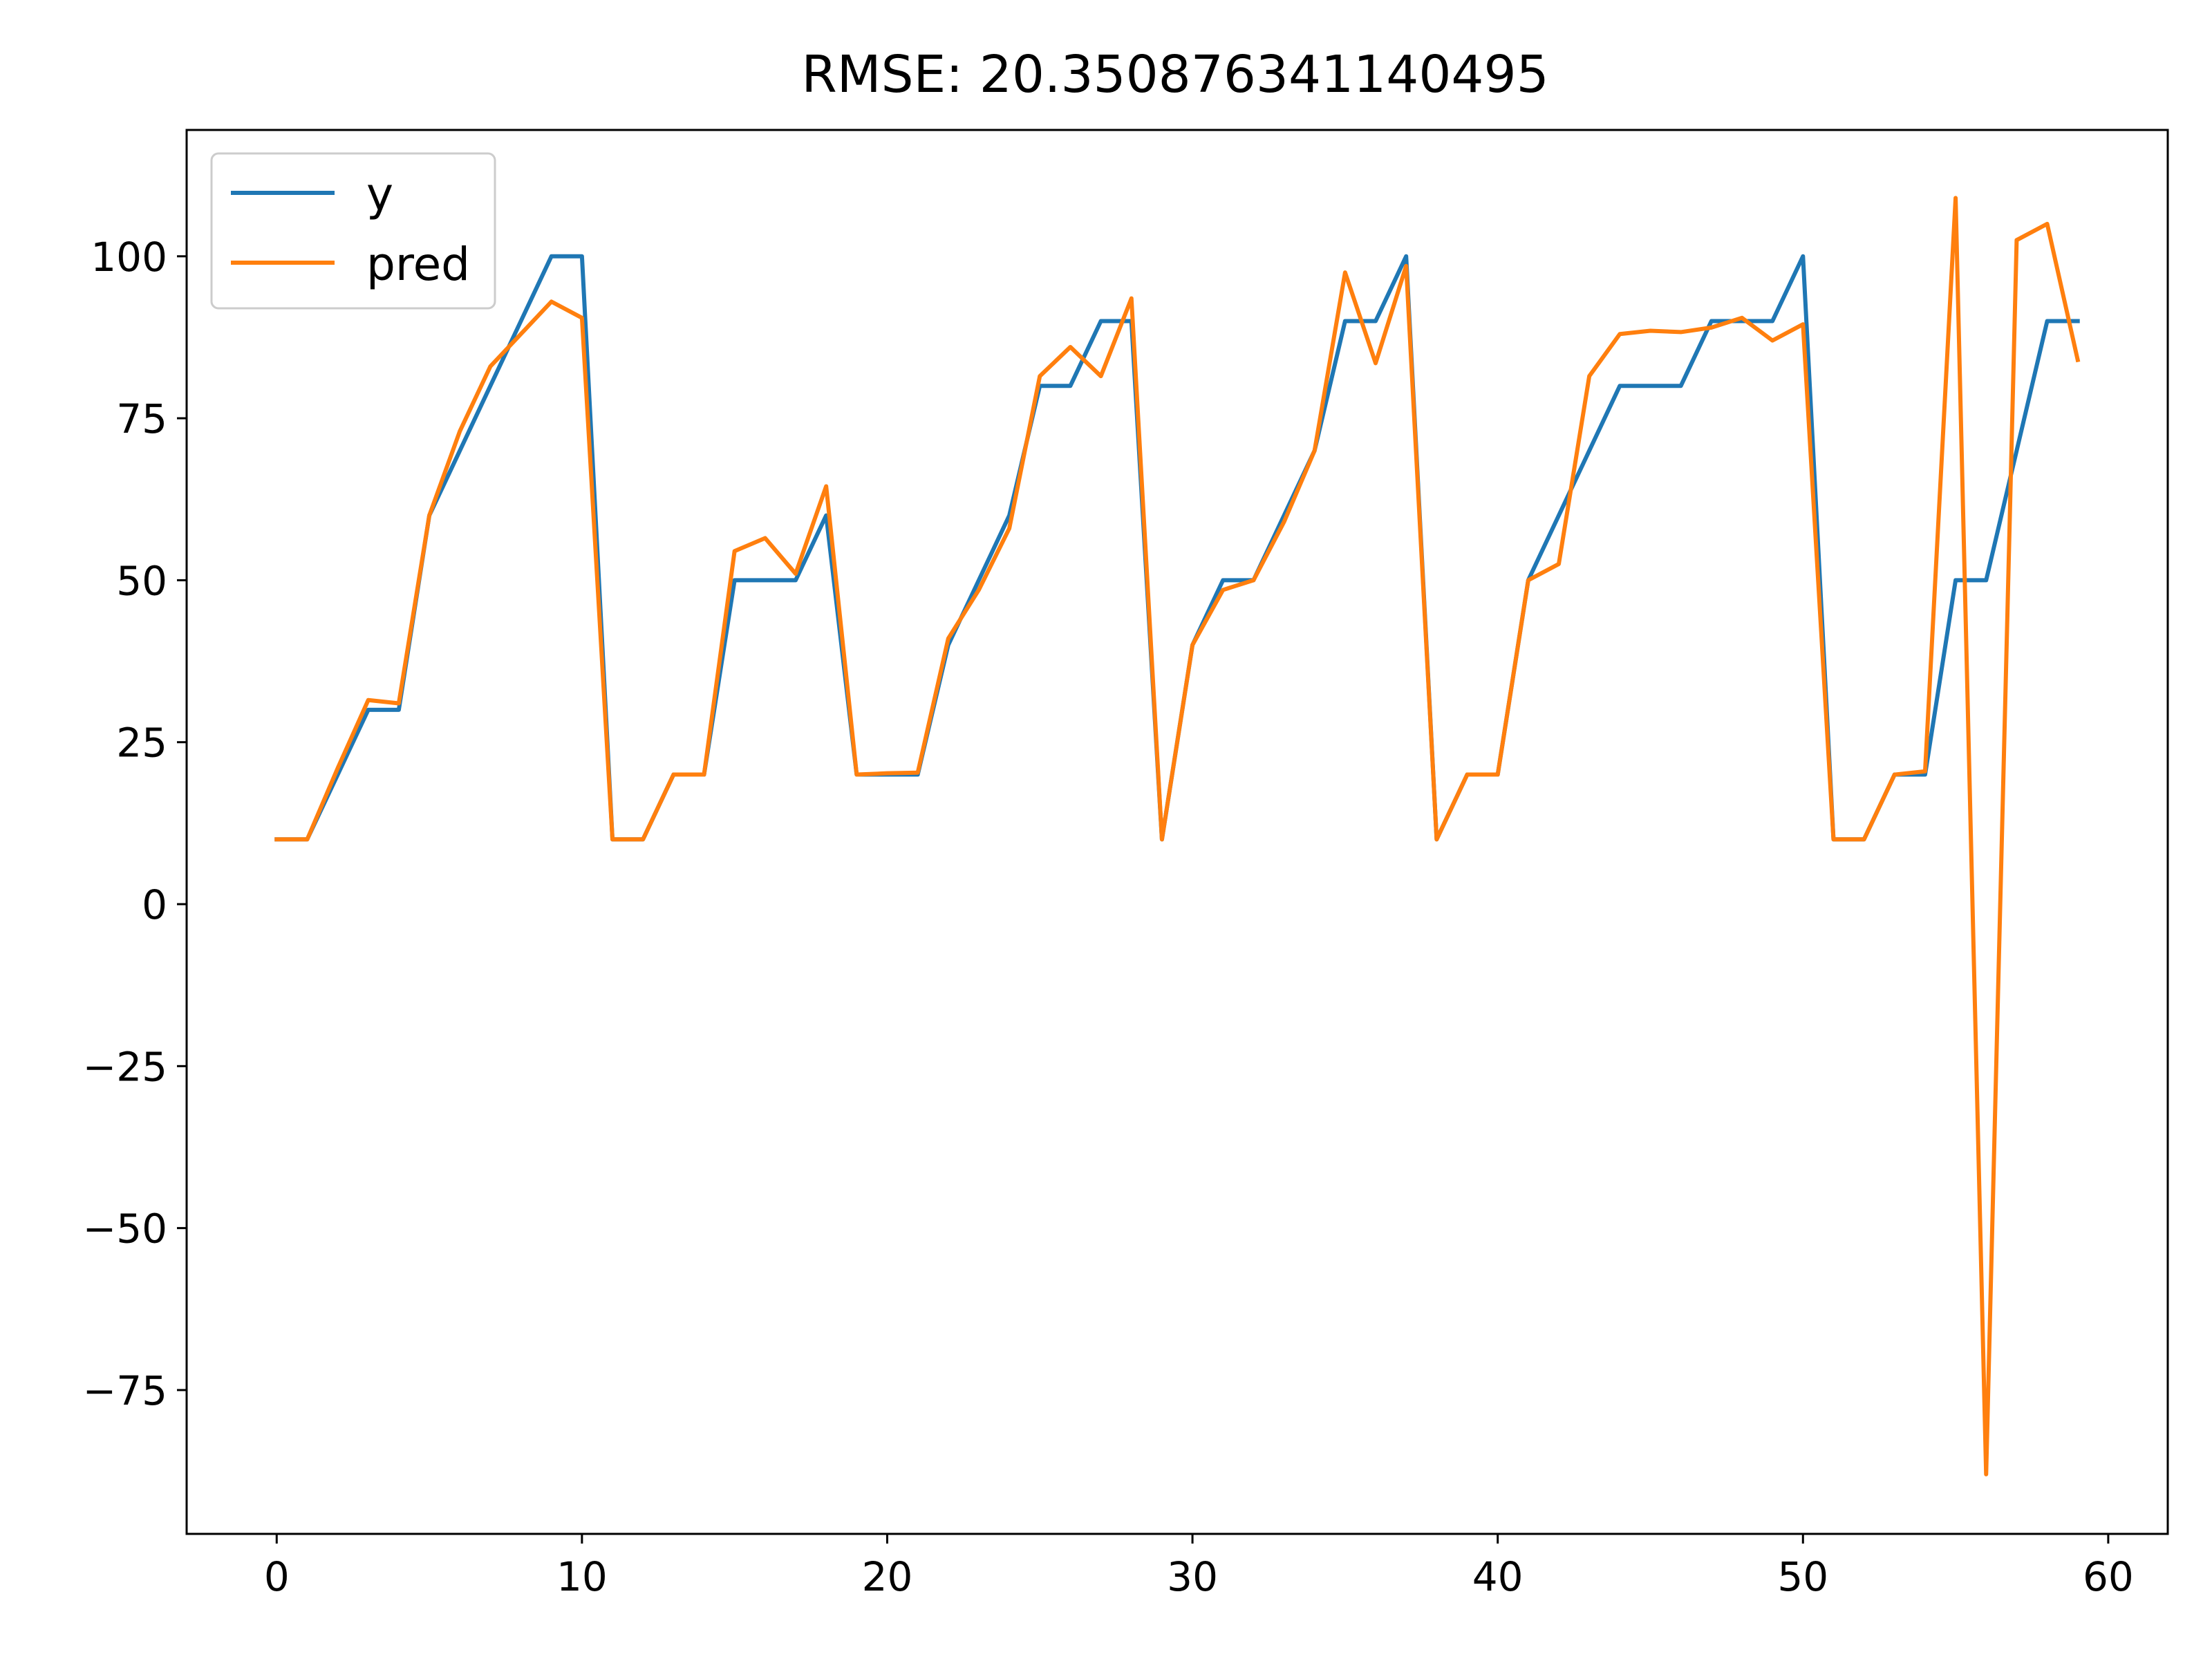  Describe the element at coordinates (1174, 74) in the screenshot. I see `chart-title: RMSE: 20.350876341140495` at that location.